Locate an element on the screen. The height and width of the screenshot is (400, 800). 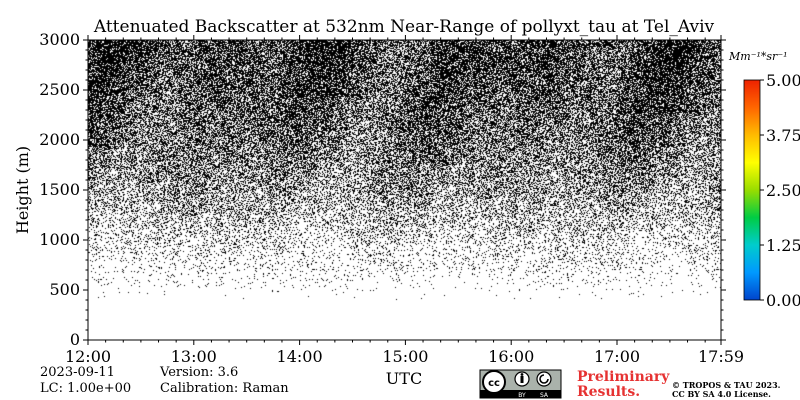
y-tick-label-3: 1500 is located at coordinates (59, 189).